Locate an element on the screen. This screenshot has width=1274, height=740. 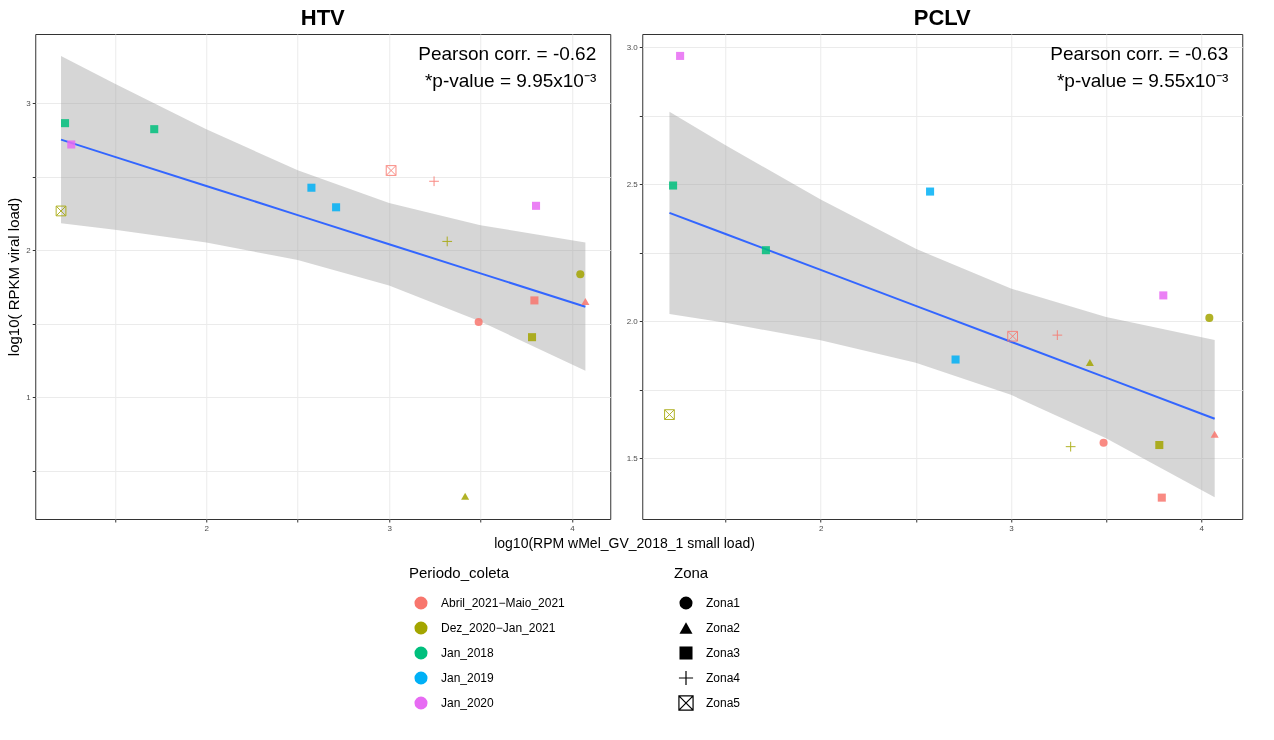
chart-title: PCLV is located at coordinates (942, 17).